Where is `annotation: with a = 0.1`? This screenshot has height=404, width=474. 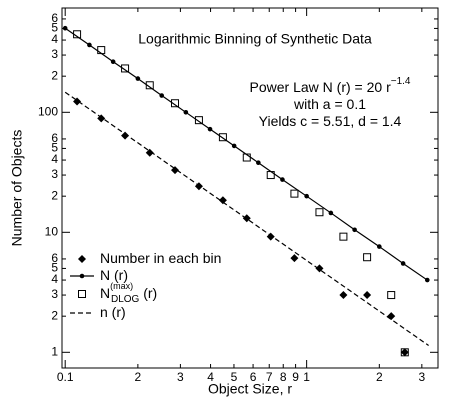 annotation: with a = 0.1 is located at coordinates (329, 104).